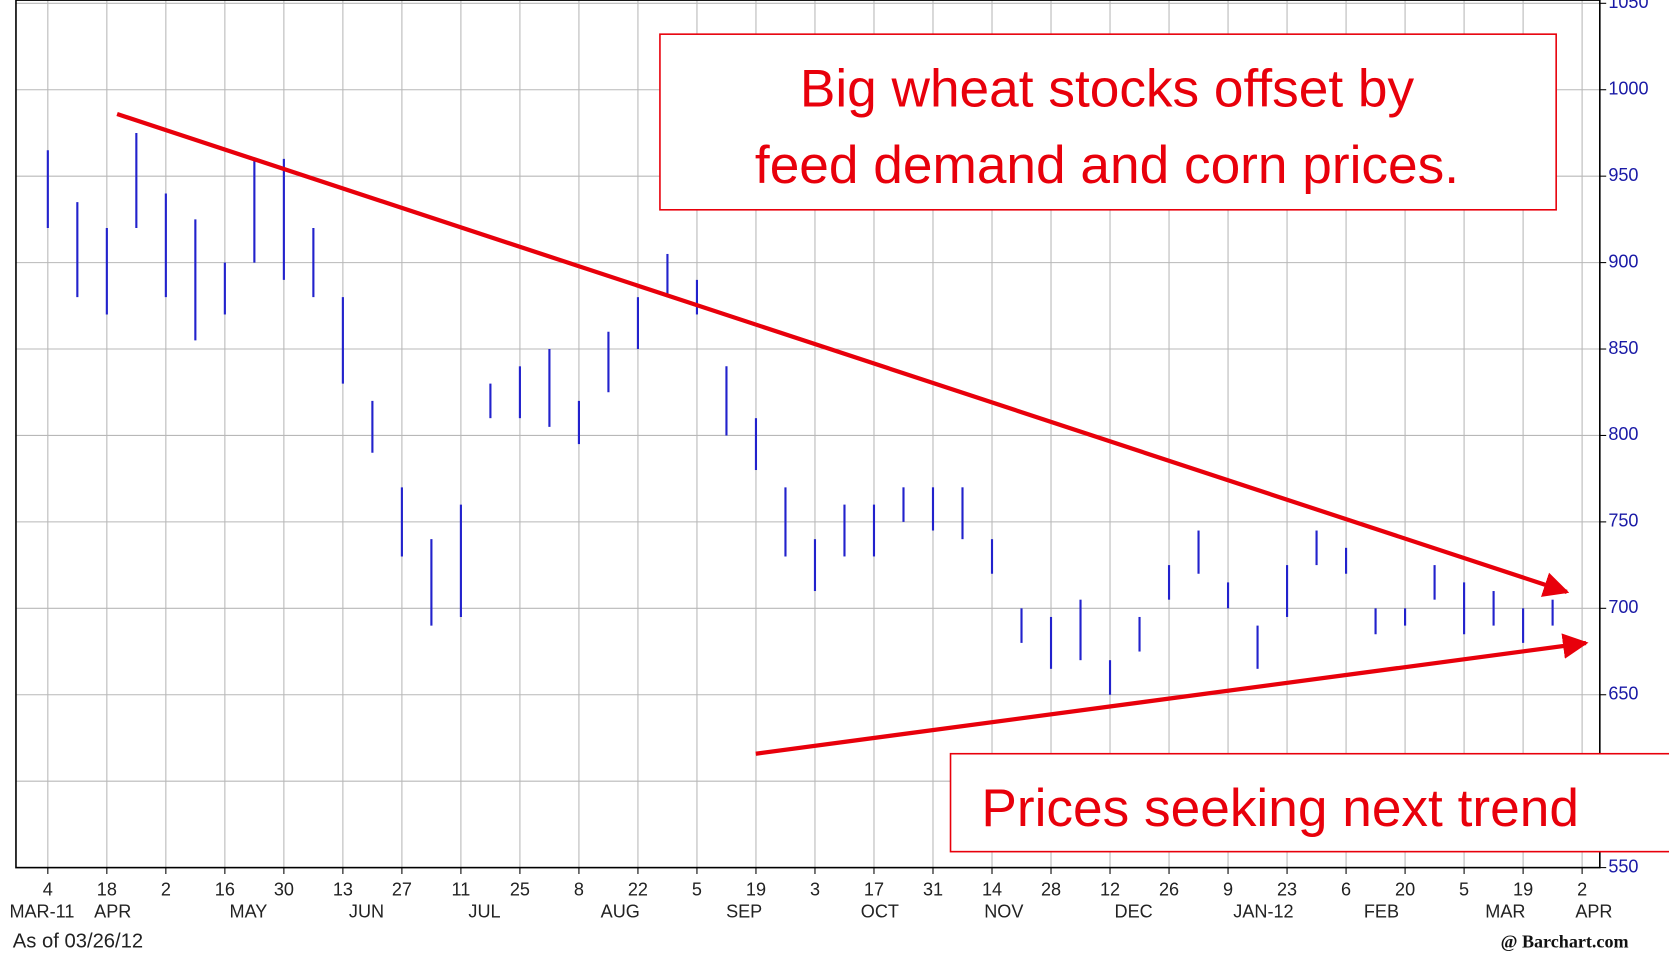 This screenshot has height=955, width=1669. What do you see at coordinates (343, 889) in the screenshot?
I see `x-tick-label: 13` at bounding box center [343, 889].